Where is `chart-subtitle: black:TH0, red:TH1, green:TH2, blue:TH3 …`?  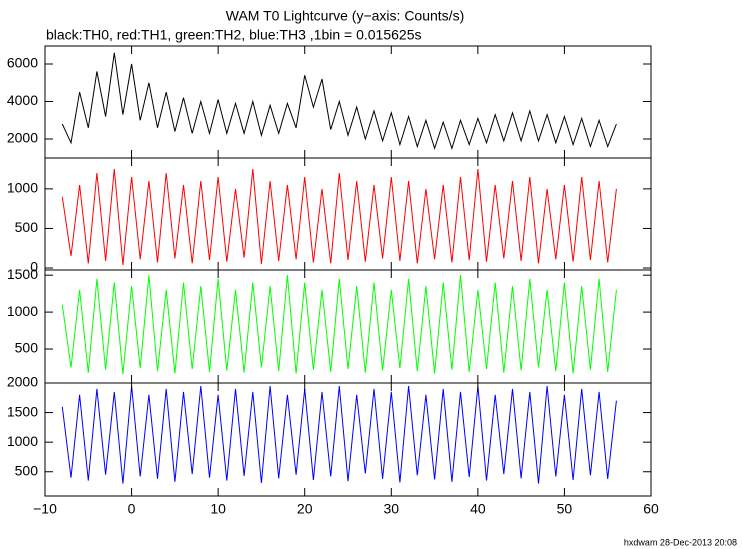 chart-subtitle: black:TH0, red:TH1, green:TH2, blue:TH3 … is located at coordinates (233, 35).